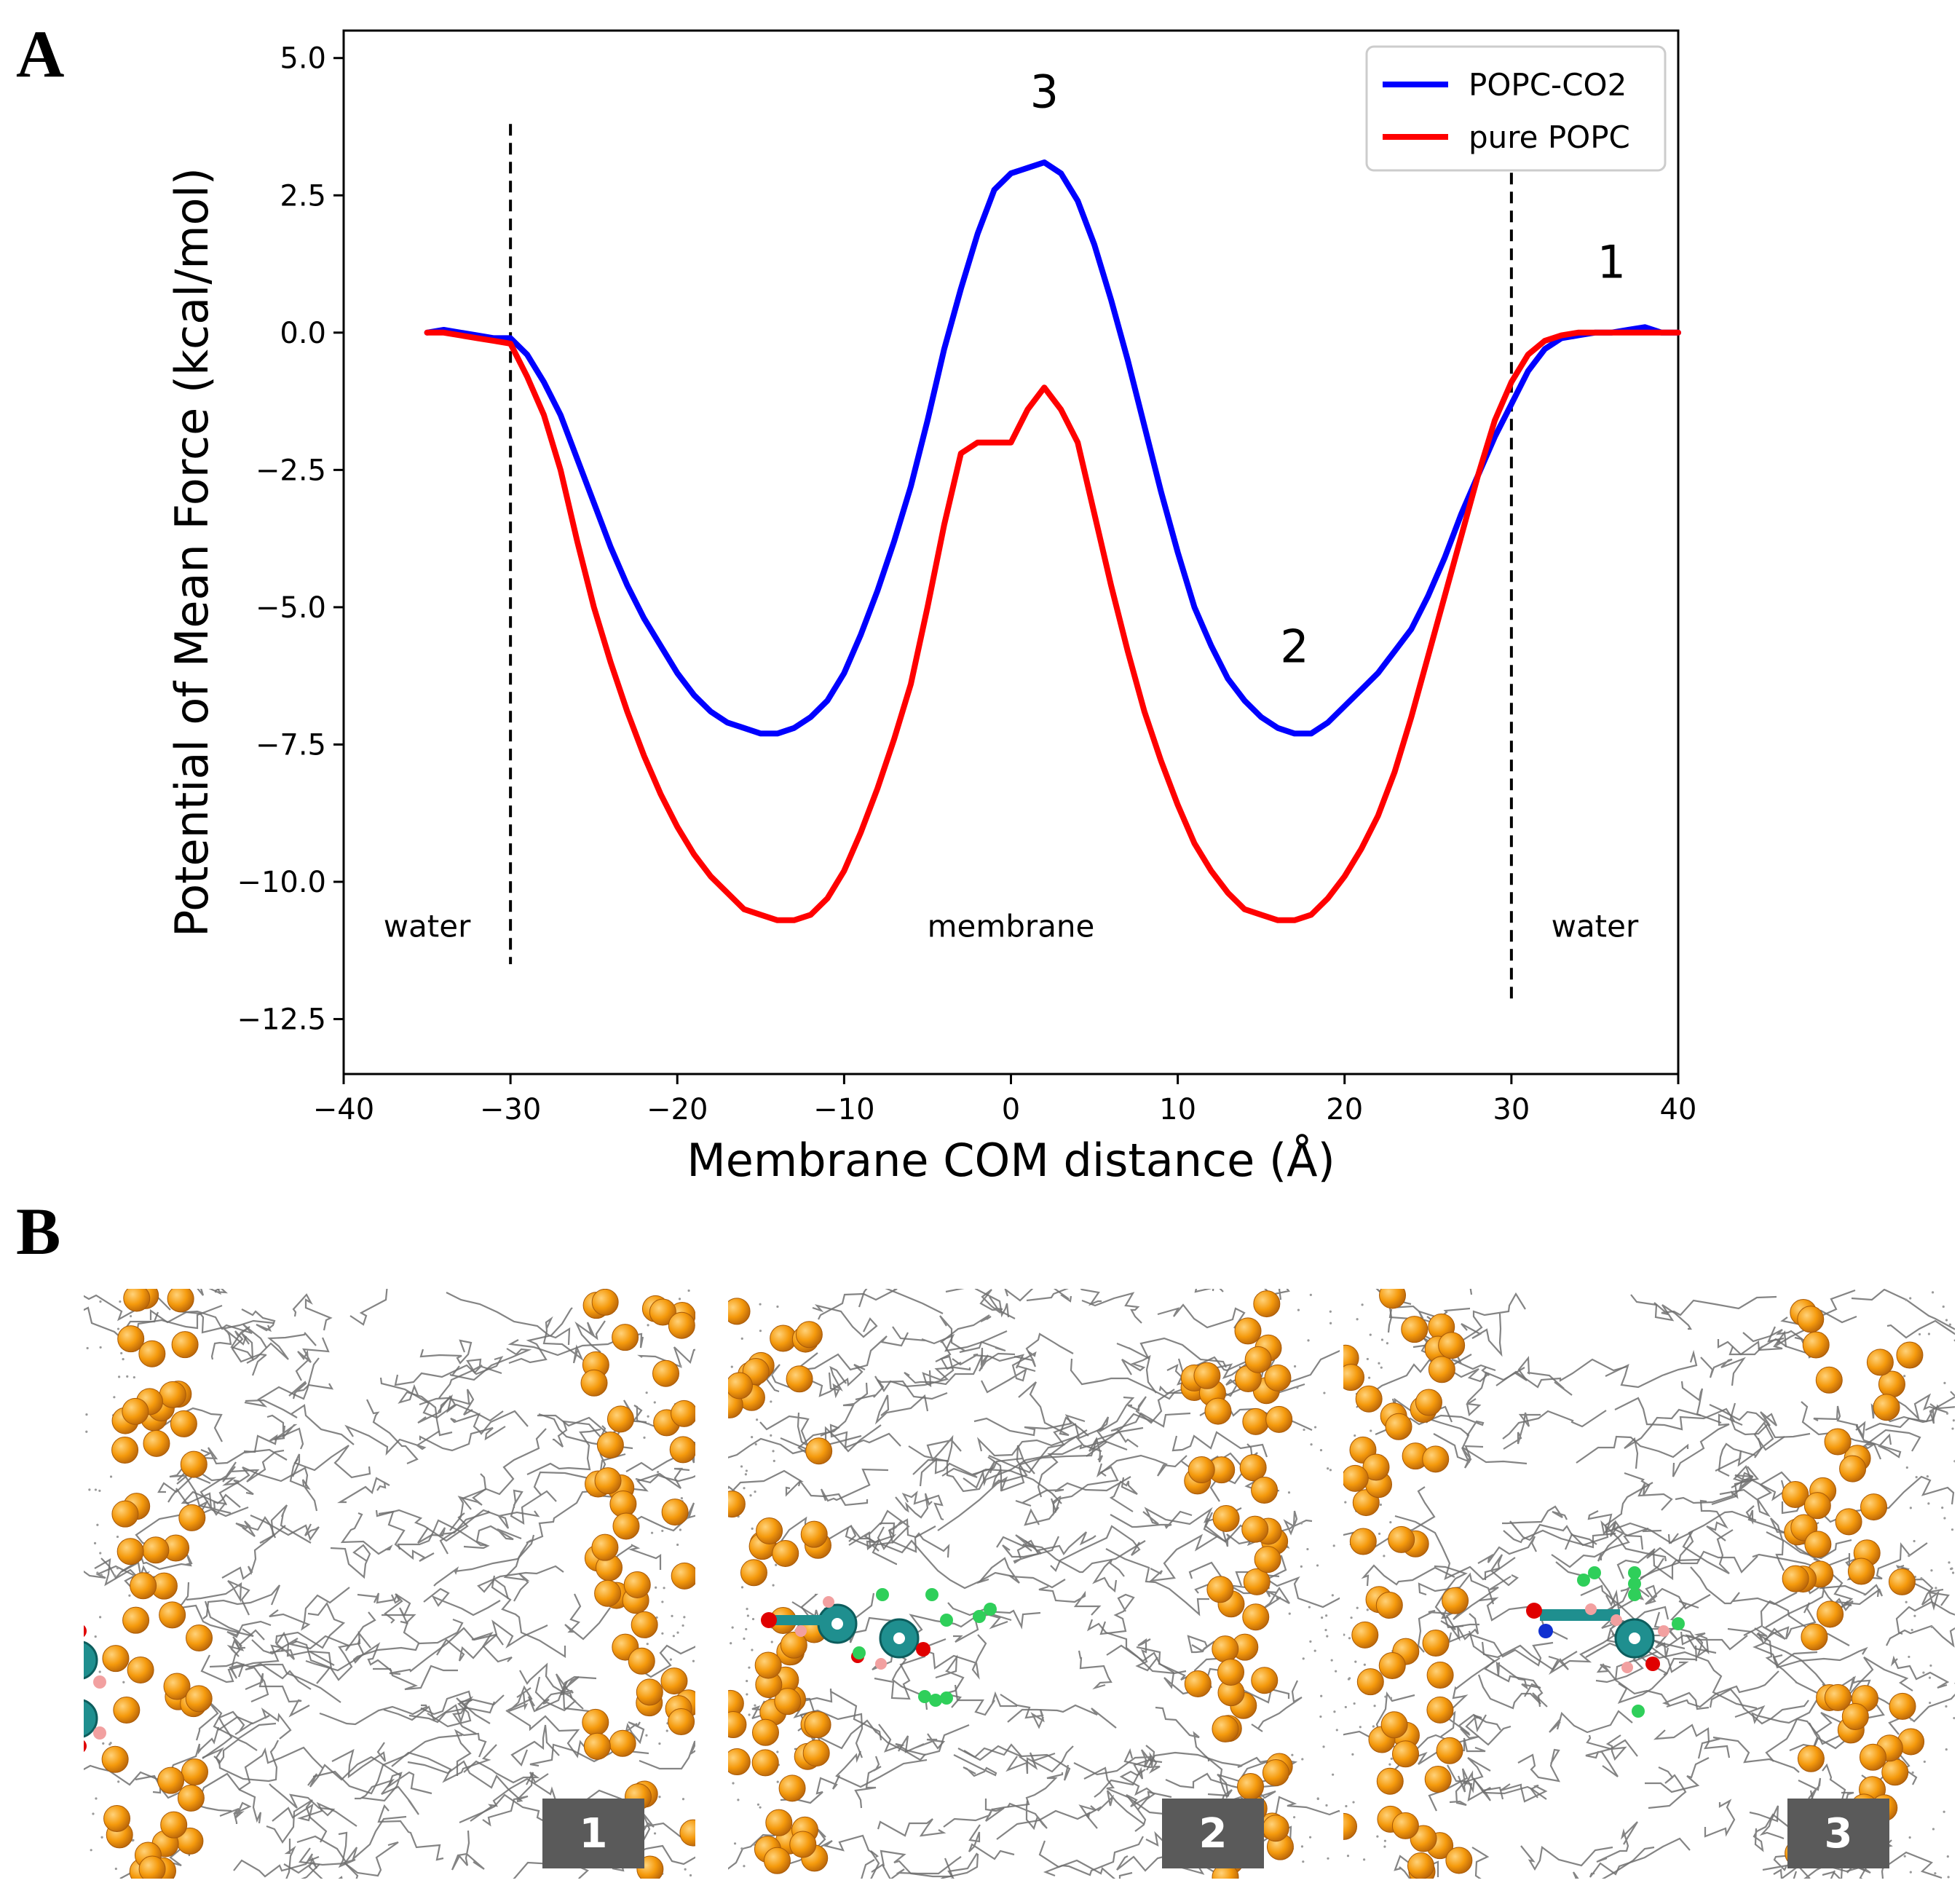 The width and height of the screenshot is (1960, 1891). I want to click on y-tick-label: 0.0, so click(303, 333).